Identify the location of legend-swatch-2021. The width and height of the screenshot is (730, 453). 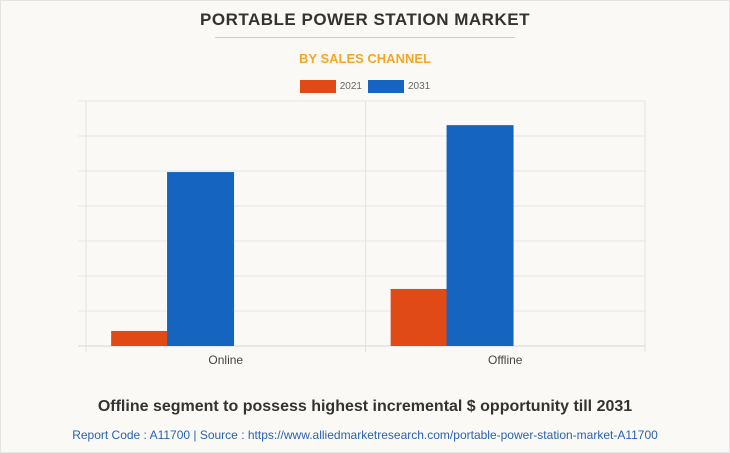
(317, 86).